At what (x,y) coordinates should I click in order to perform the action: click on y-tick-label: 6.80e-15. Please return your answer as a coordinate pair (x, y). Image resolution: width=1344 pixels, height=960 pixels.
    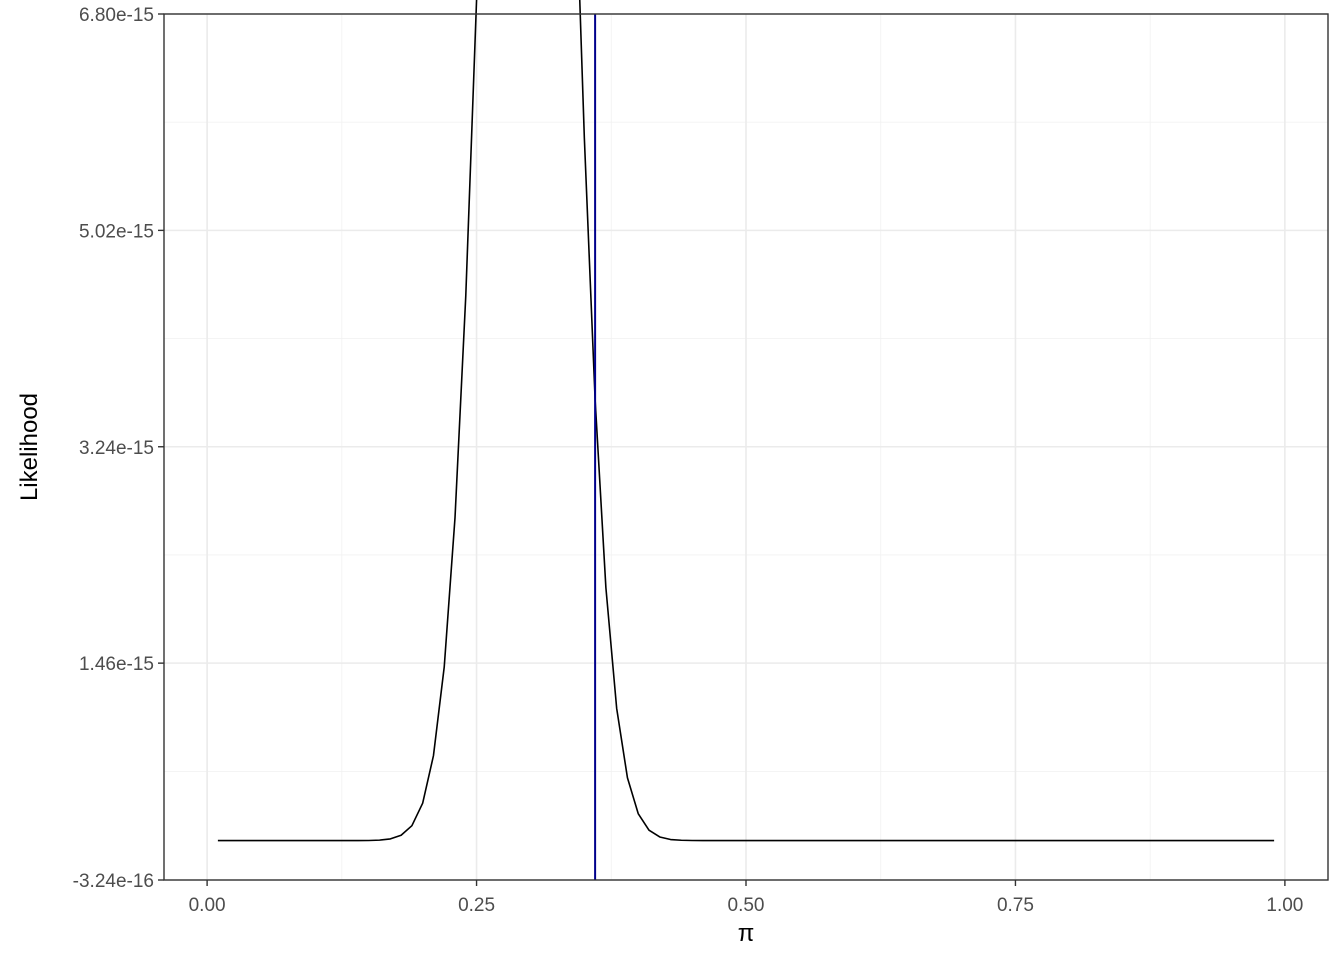
    Looking at the image, I should click on (116, 15).